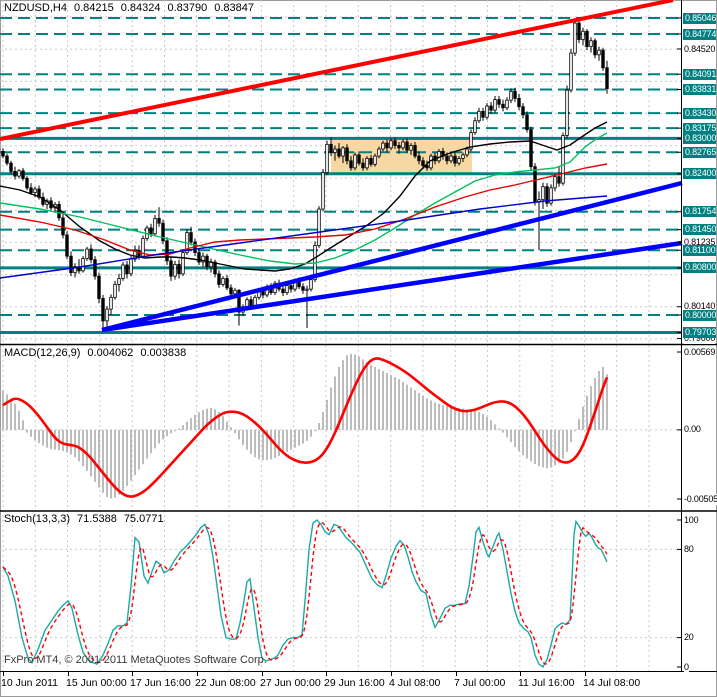  What do you see at coordinates (392, 286) in the screenshot?
I see `trendline-blue-lower` at bounding box center [392, 286].